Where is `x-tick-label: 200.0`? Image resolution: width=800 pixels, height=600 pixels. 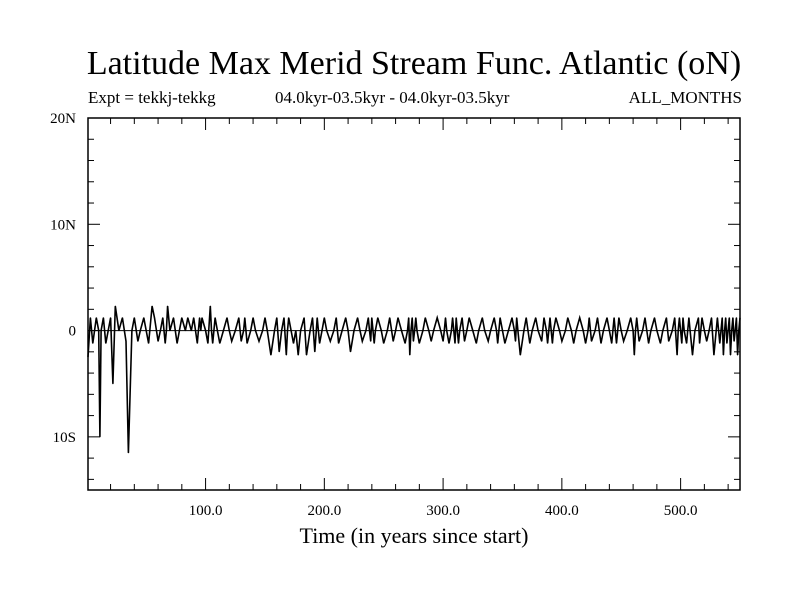 x-tick-label: 200.0 is located at coordinates (324, 511).